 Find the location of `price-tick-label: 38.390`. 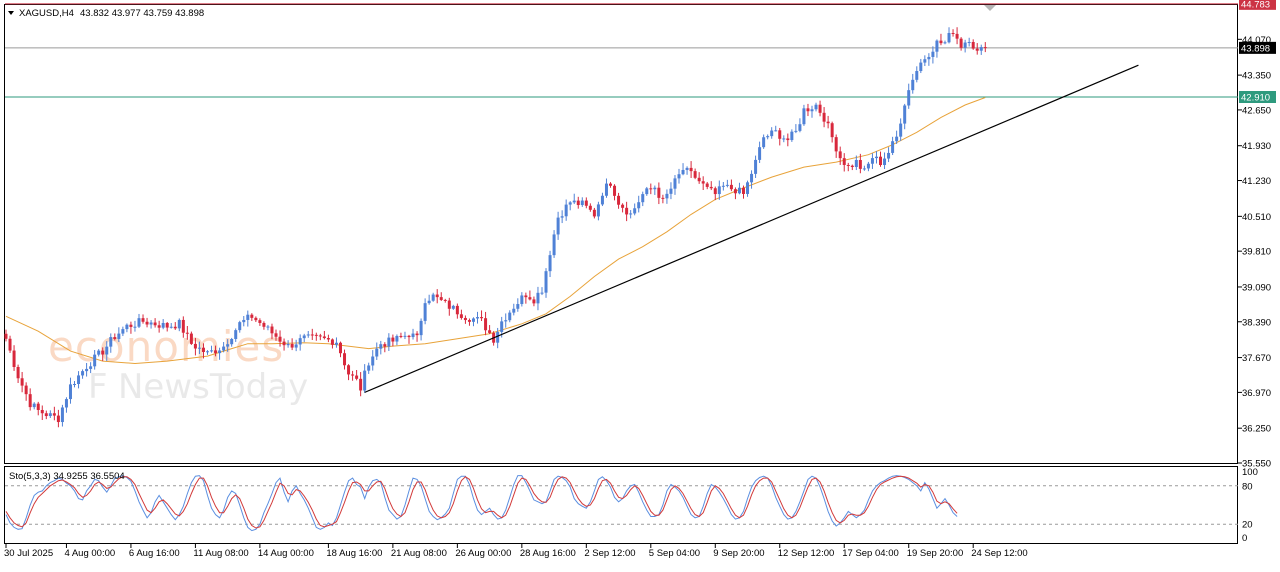

price-tick-label: 38.390 is located at coordinates (1256, 322).